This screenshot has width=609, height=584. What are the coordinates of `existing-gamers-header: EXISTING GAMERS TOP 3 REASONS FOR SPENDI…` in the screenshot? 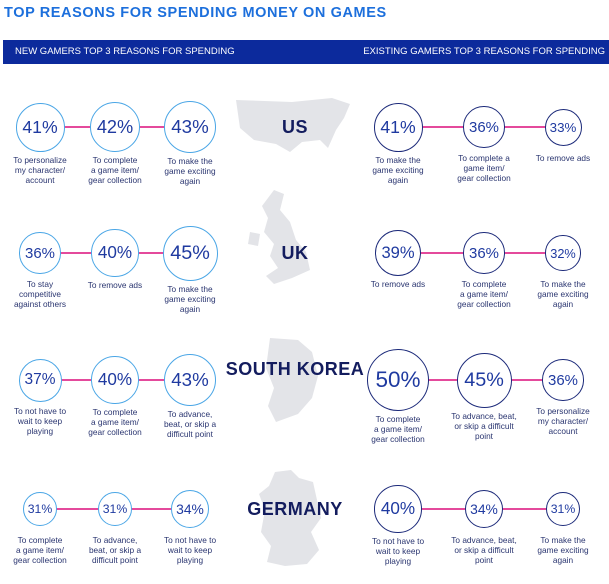 It's located at (484, 51).